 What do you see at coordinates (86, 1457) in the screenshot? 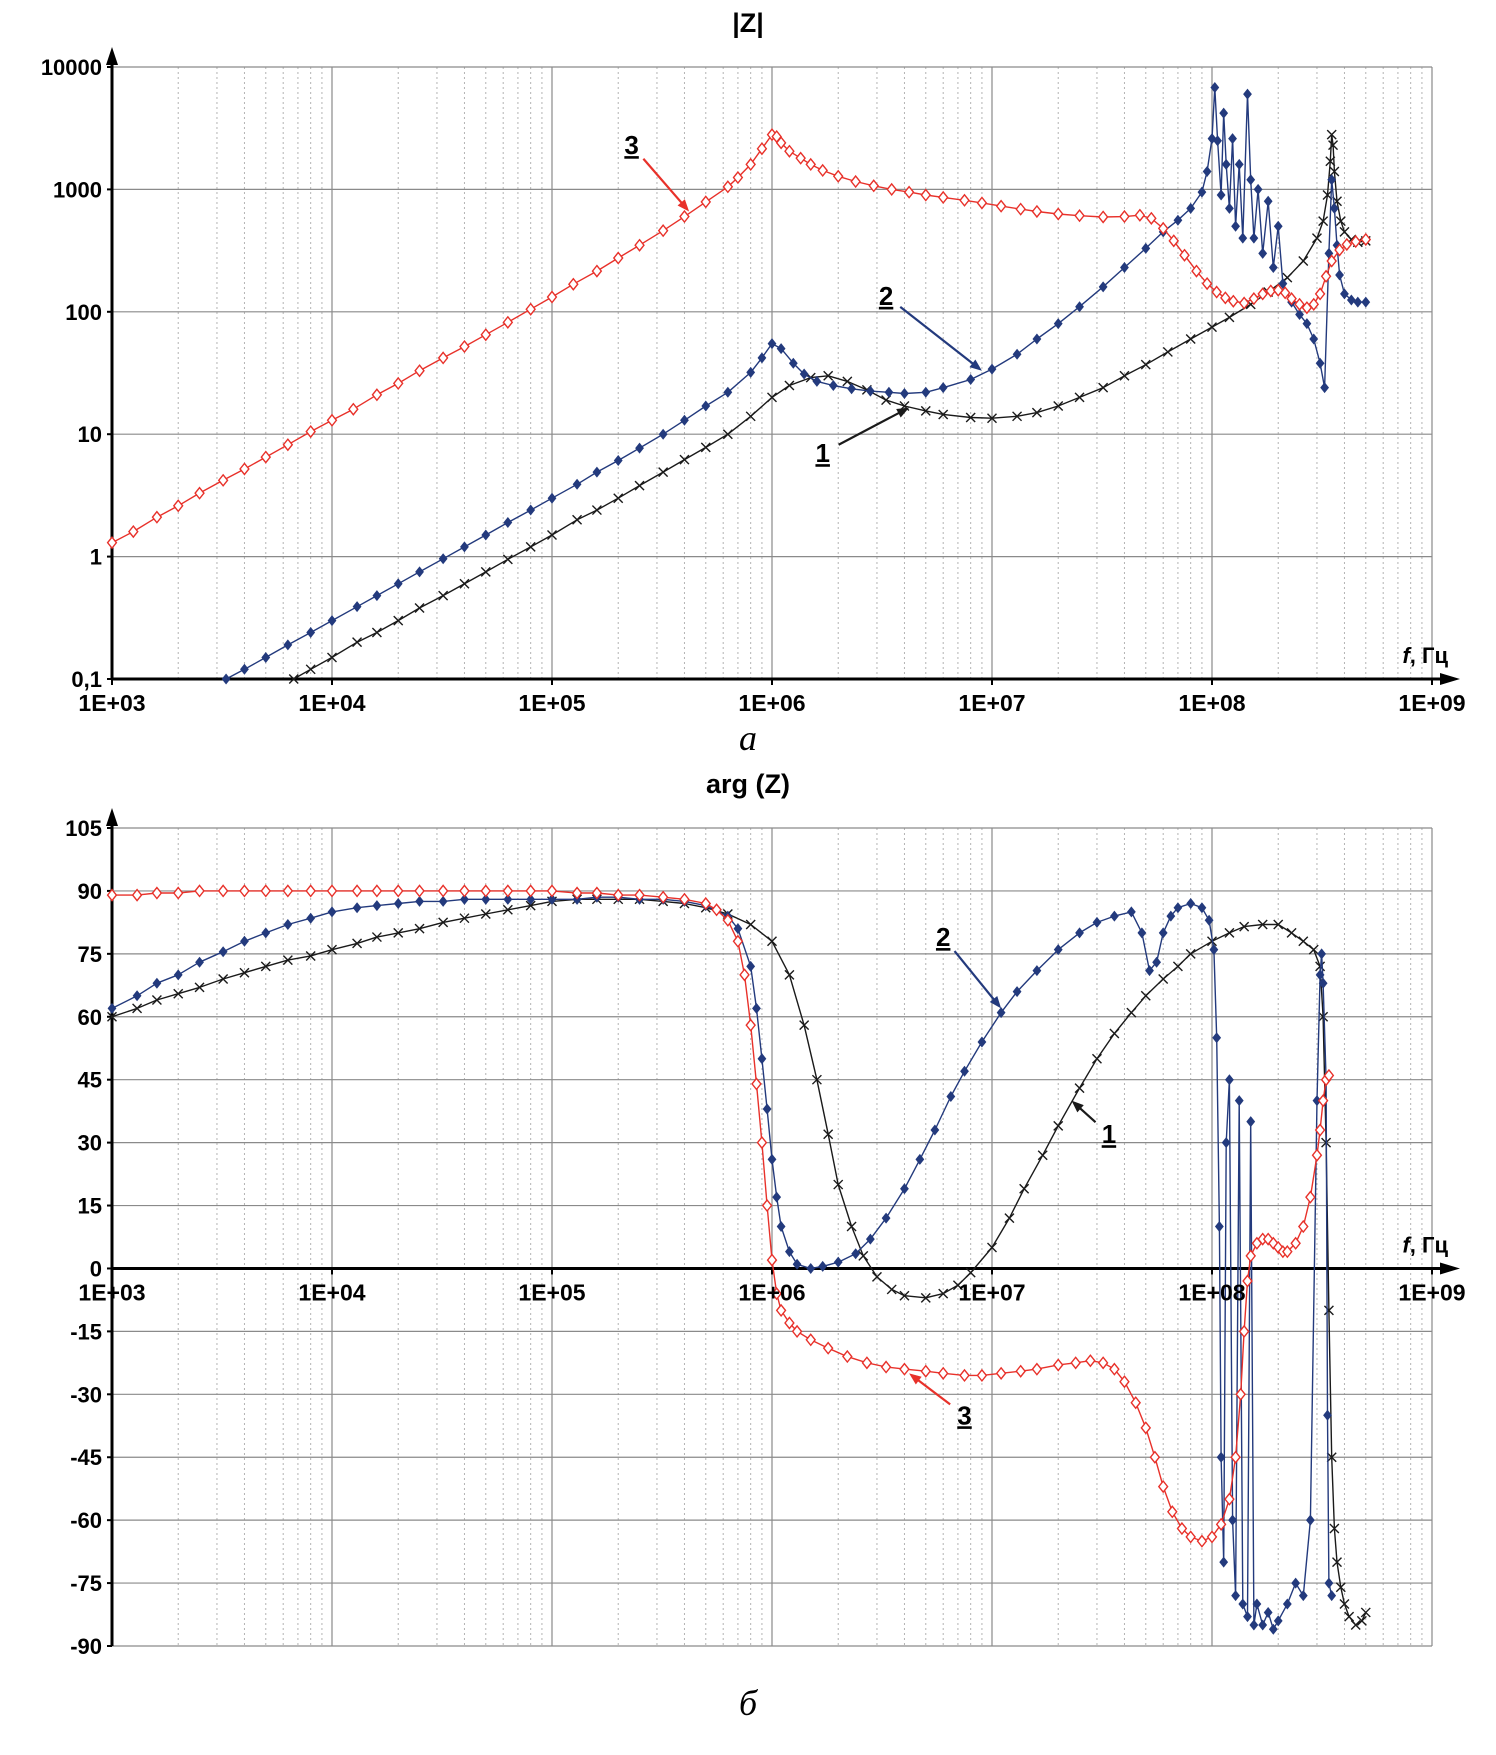
I see `svg-text: -45` at bounding box center [86, 1457].